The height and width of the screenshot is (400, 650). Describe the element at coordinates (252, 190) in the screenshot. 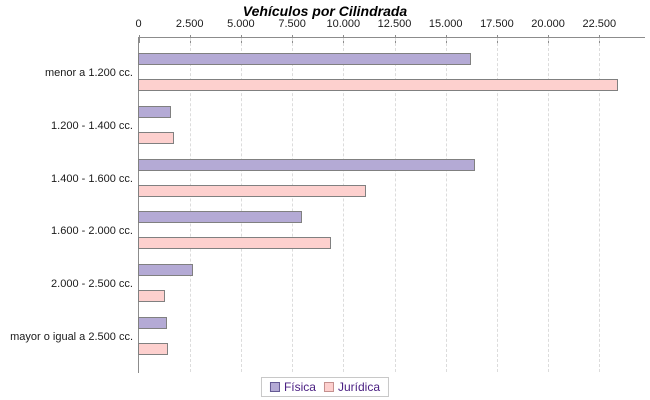

I see `bar-jurídica-2` at that location.